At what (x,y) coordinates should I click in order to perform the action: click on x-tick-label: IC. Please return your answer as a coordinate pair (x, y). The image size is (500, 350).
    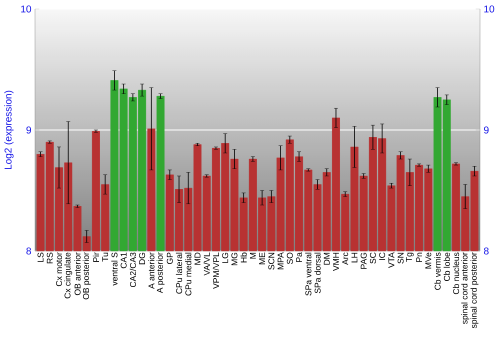
    Looking at the image, I should click on (382, 256).